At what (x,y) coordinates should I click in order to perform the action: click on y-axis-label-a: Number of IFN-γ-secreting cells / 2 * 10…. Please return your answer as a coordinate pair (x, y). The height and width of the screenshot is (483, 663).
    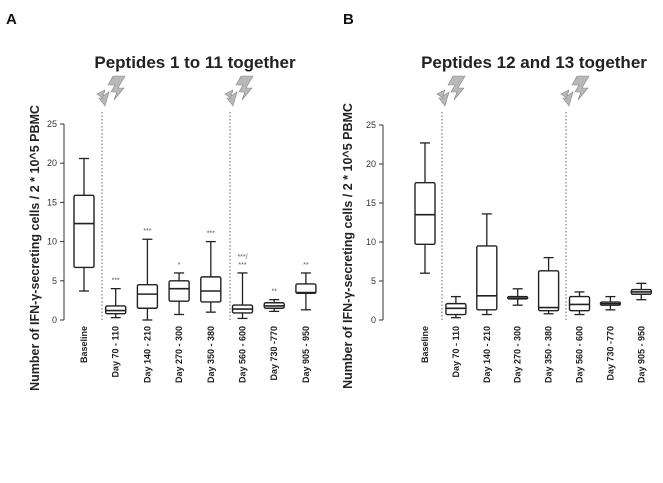
    Looking at the image, I should click on (35, 248).